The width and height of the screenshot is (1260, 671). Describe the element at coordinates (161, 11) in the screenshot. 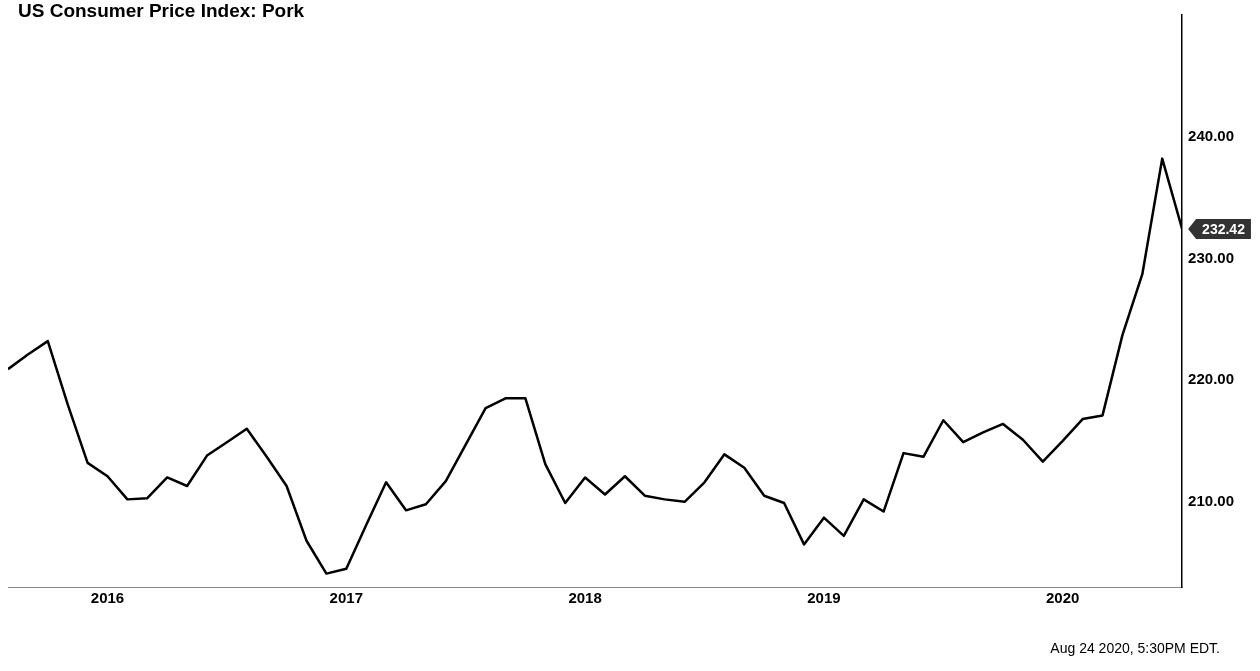

I see `chart-title: US Consumer Price Index: Pork` at that location.